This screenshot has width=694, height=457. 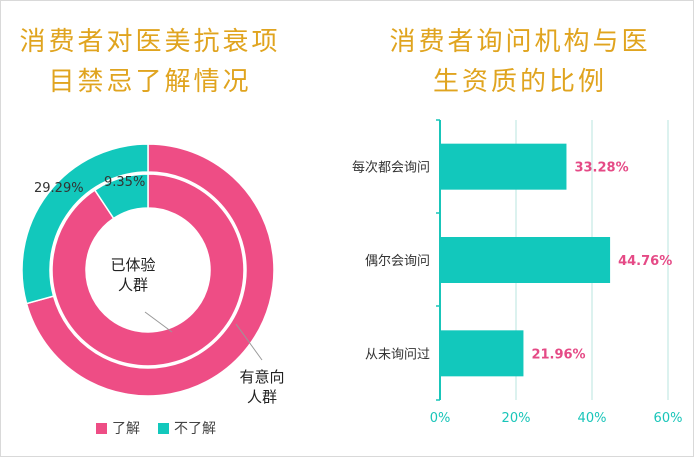 What do you see at coordinates (150, 62) in the screenshot?
I see `donut-chart-title: 消费者对医美抗衰项 目禁忌了解情况` at bounding box center [150, 62].